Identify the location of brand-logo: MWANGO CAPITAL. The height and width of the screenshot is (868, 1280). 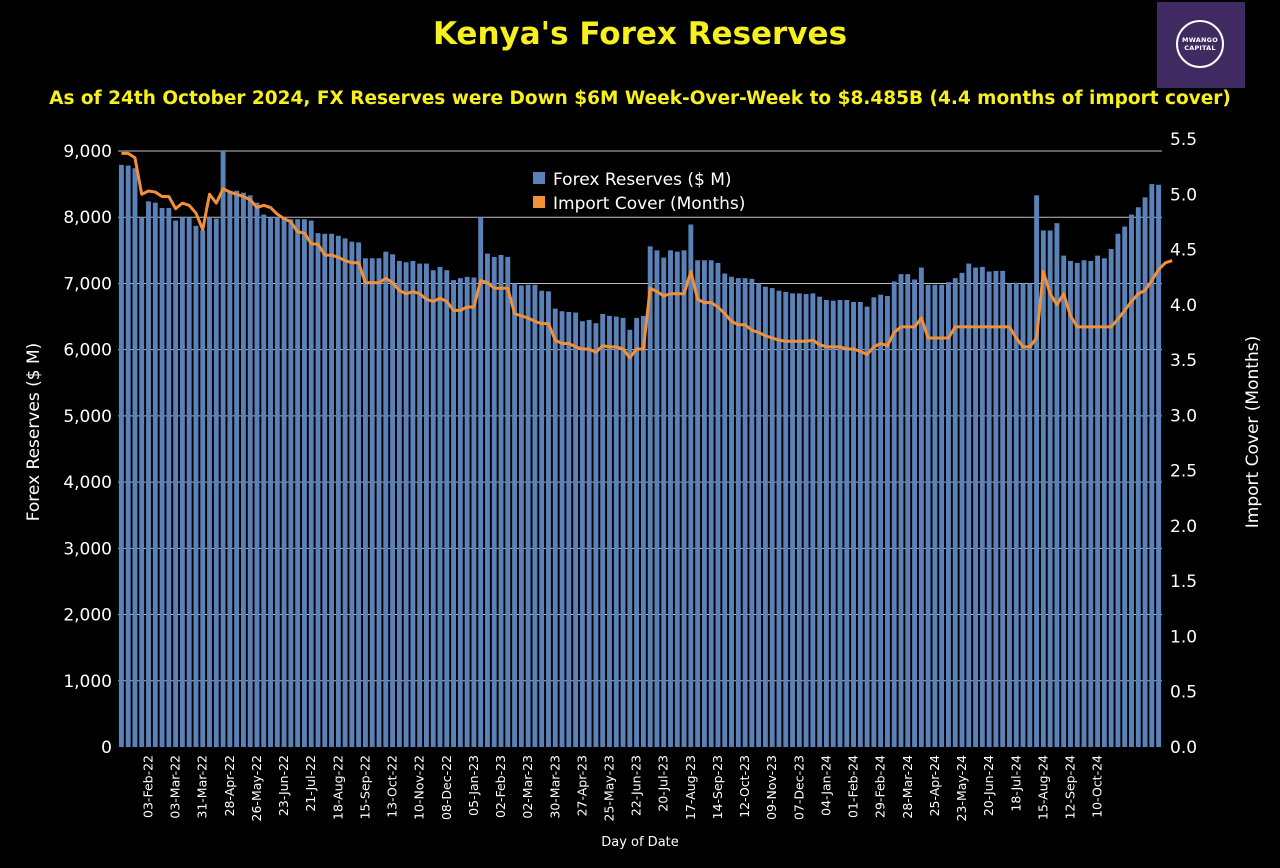
(1201, 45).